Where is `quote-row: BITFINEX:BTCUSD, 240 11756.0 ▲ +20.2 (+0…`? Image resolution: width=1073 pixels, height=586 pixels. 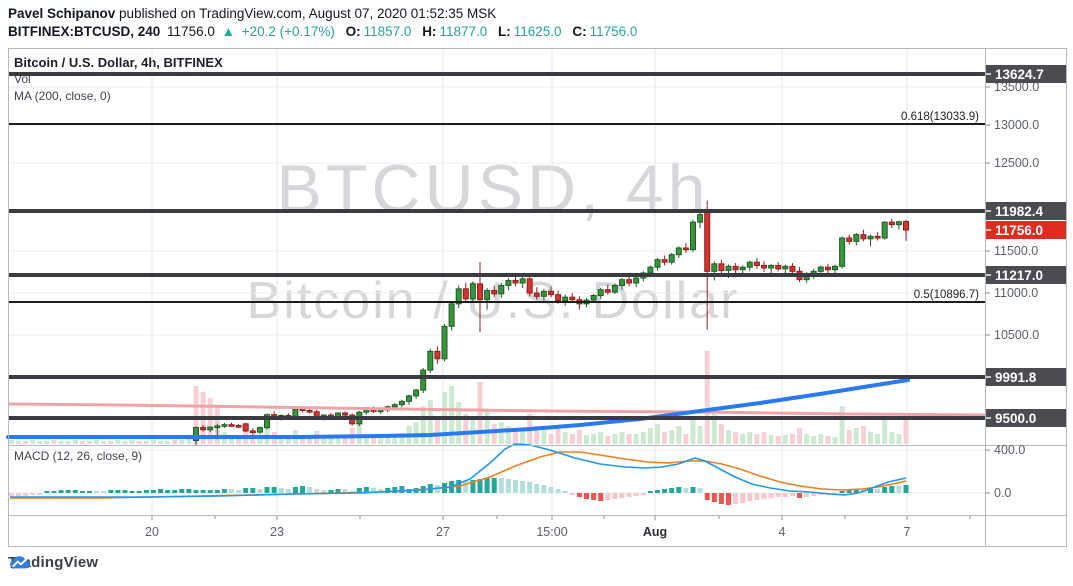
quote-row: BITFINEX:BTCUSD, 240 11756.0 ▲ +20.2 (+0… is located at coordinates (322, 32).